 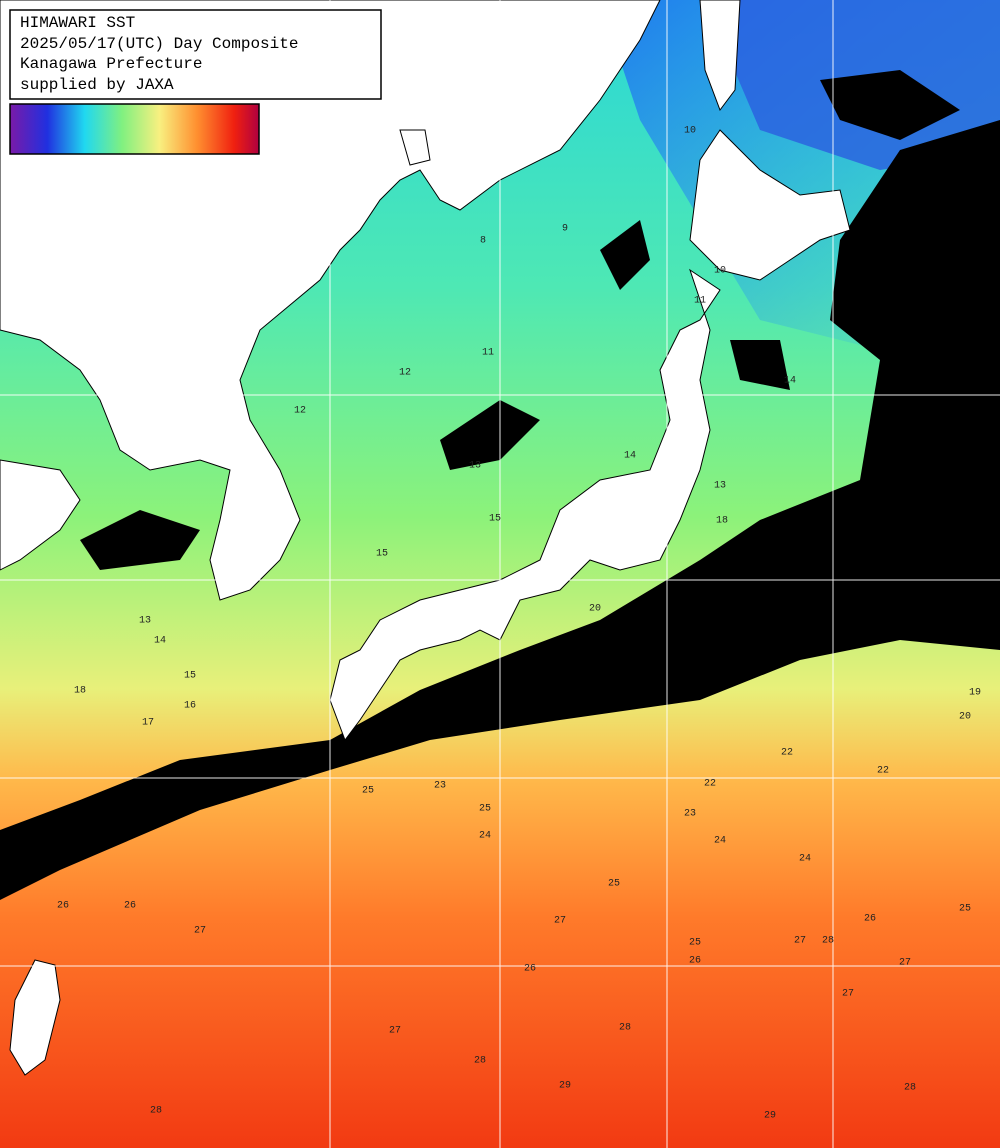 I want to click on colorbar-ramp, so click(x=134, y=129).